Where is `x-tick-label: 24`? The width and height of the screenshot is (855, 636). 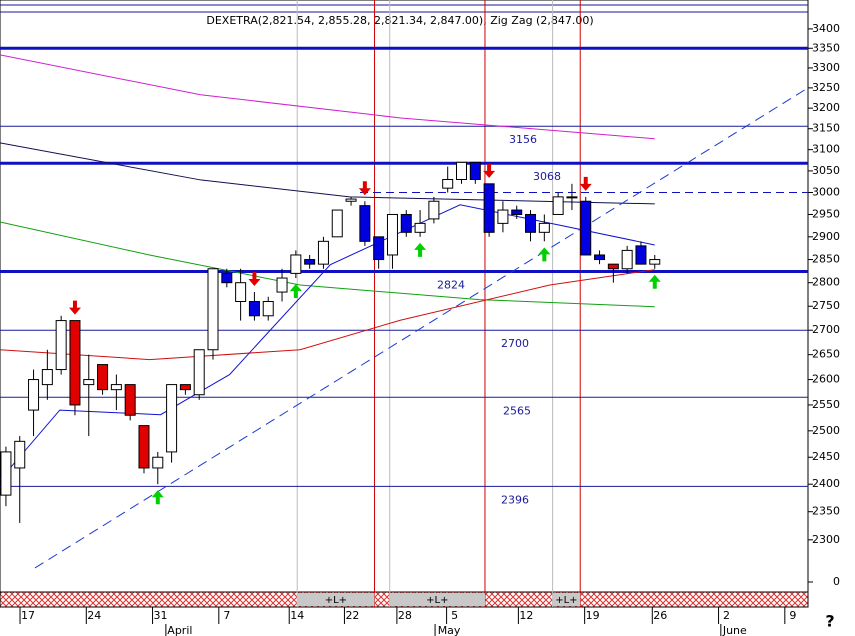
x-tick-label: 24 is located at coordinates (94, 615).